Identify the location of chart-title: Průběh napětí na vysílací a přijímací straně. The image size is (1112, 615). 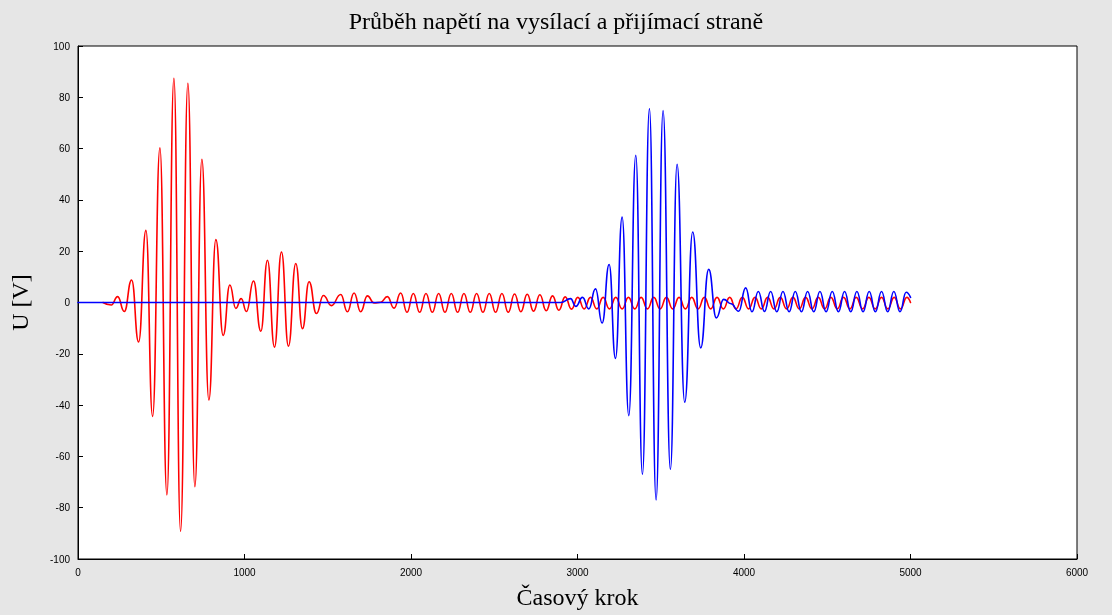
(556, 21).